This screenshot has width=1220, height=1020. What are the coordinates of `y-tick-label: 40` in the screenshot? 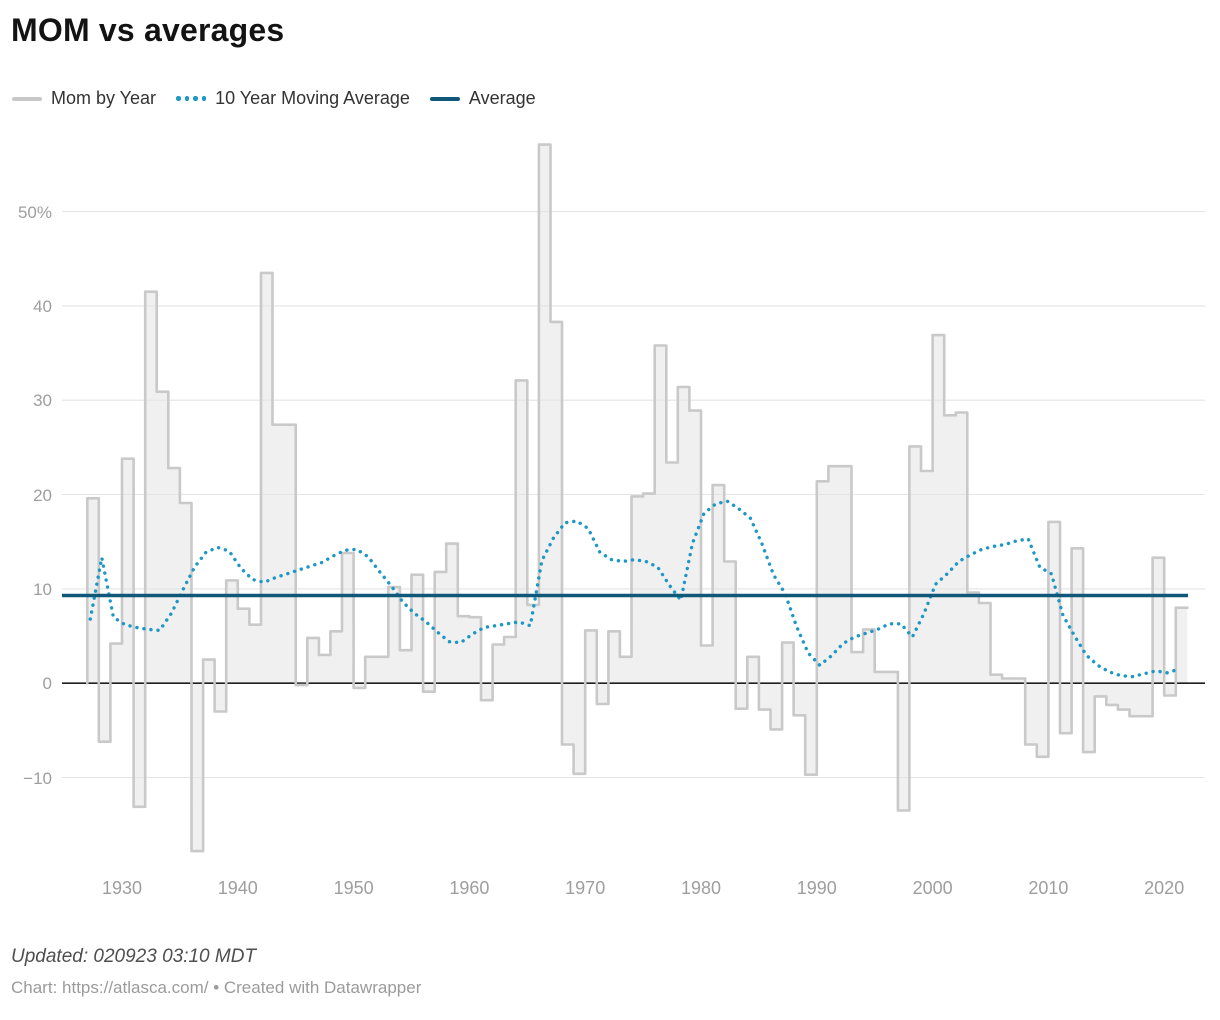 It's located at (42, 306).